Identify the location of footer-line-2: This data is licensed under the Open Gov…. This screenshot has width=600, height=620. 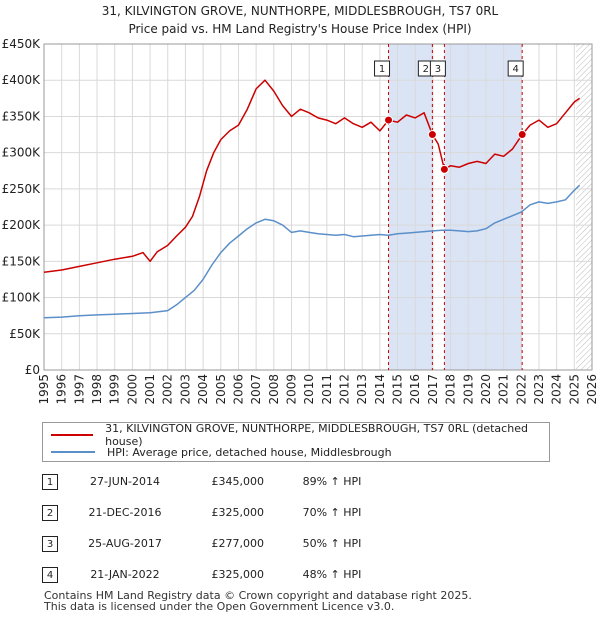
(219, 606).